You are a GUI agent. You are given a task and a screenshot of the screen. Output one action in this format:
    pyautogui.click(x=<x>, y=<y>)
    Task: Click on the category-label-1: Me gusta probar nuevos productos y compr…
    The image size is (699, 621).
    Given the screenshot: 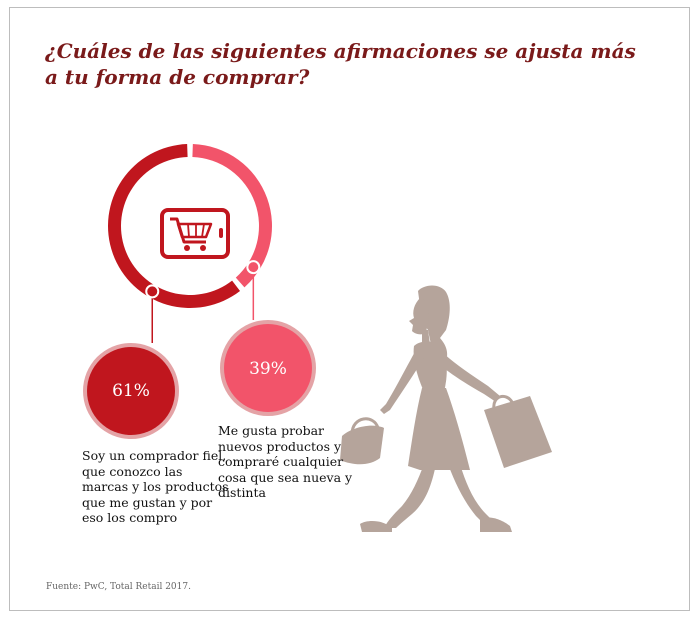 What is the action you would take?
    pyautogui.click(x=285, y=461)
    